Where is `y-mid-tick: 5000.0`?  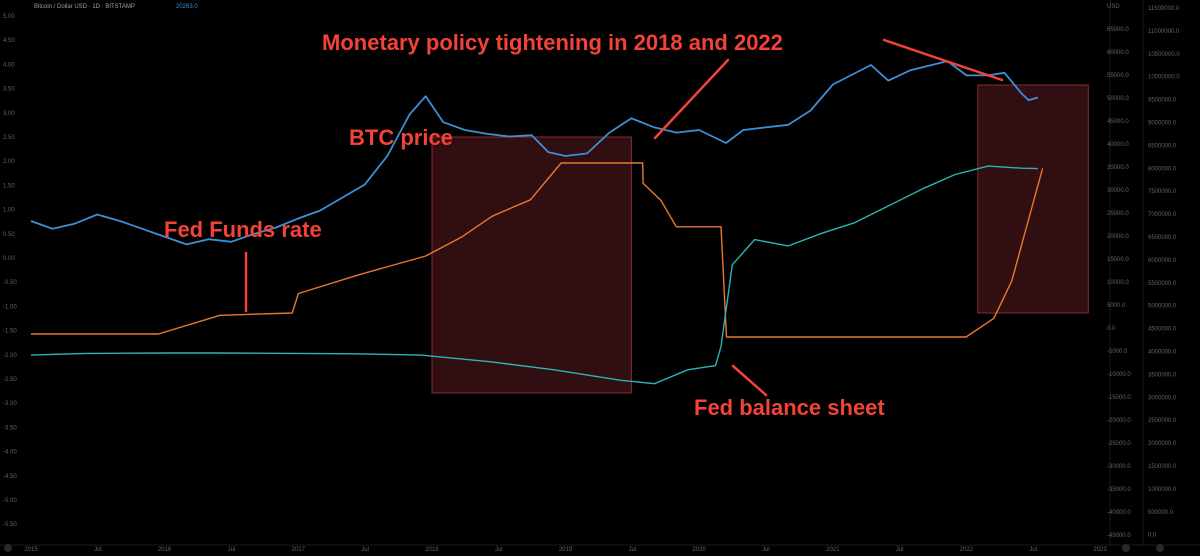
y-mid-tick: 5000.0 is located at coordinates (1116, 306).